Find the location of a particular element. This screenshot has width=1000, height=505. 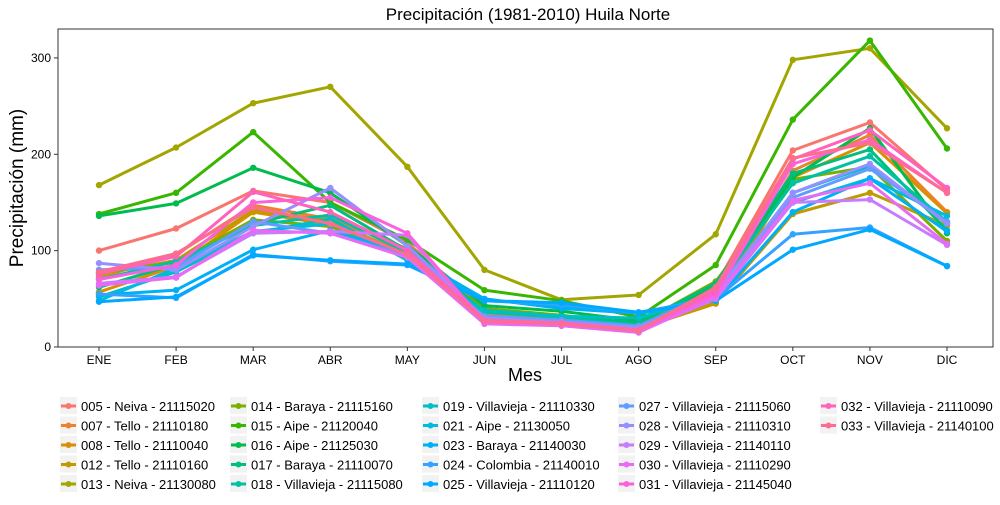

legend-label: 005 - Neiva - 21115020 is located at coordinates (148, 406).